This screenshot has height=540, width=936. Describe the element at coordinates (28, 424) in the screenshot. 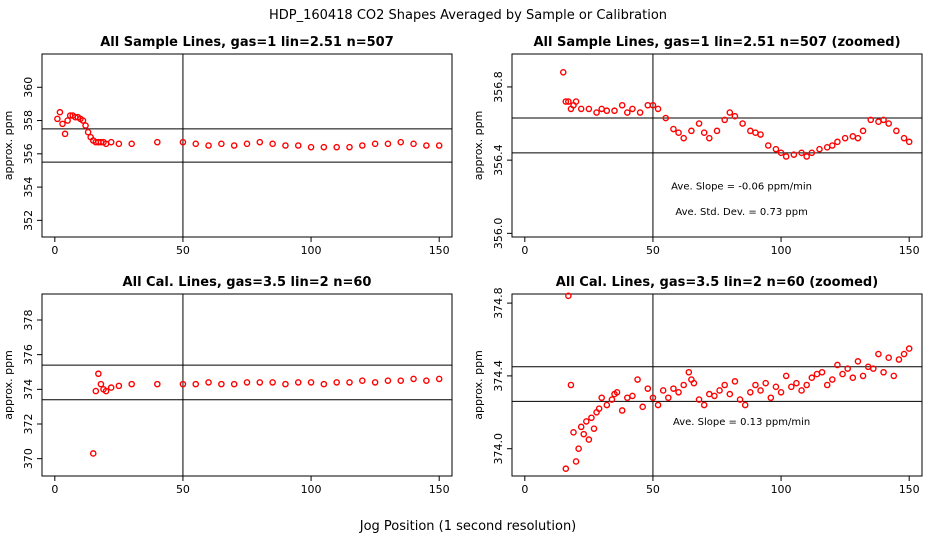

I see `y-tick-label: 372` at that location.